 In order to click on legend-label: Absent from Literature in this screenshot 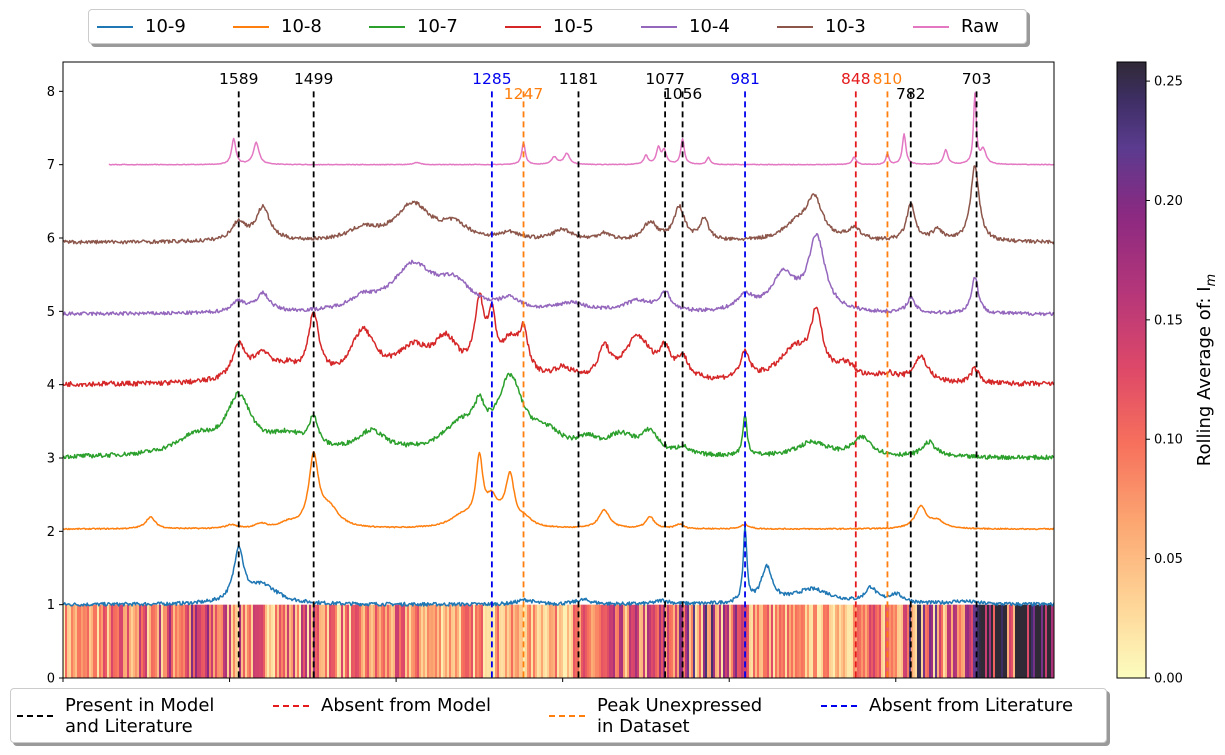, I will do `click(971, 705)`.